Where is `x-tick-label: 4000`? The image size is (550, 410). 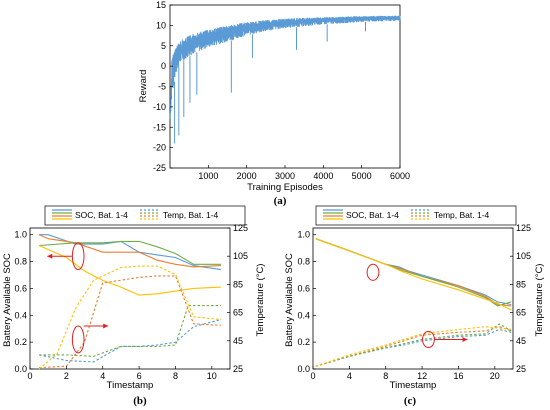
x-tick-label: 4000 is located at coordinates (323, 176).